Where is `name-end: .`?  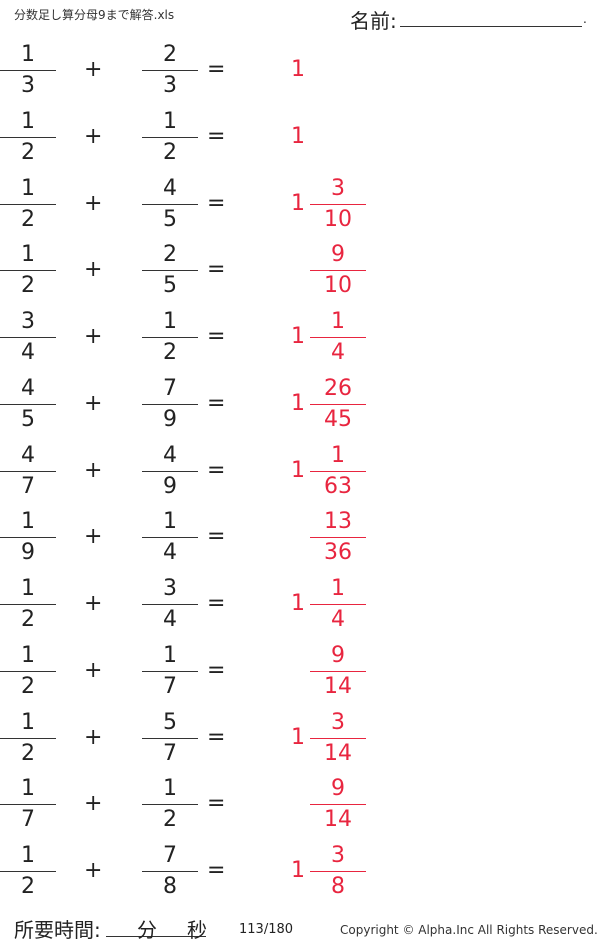
name-end: . is located at coordinates (585, 19).